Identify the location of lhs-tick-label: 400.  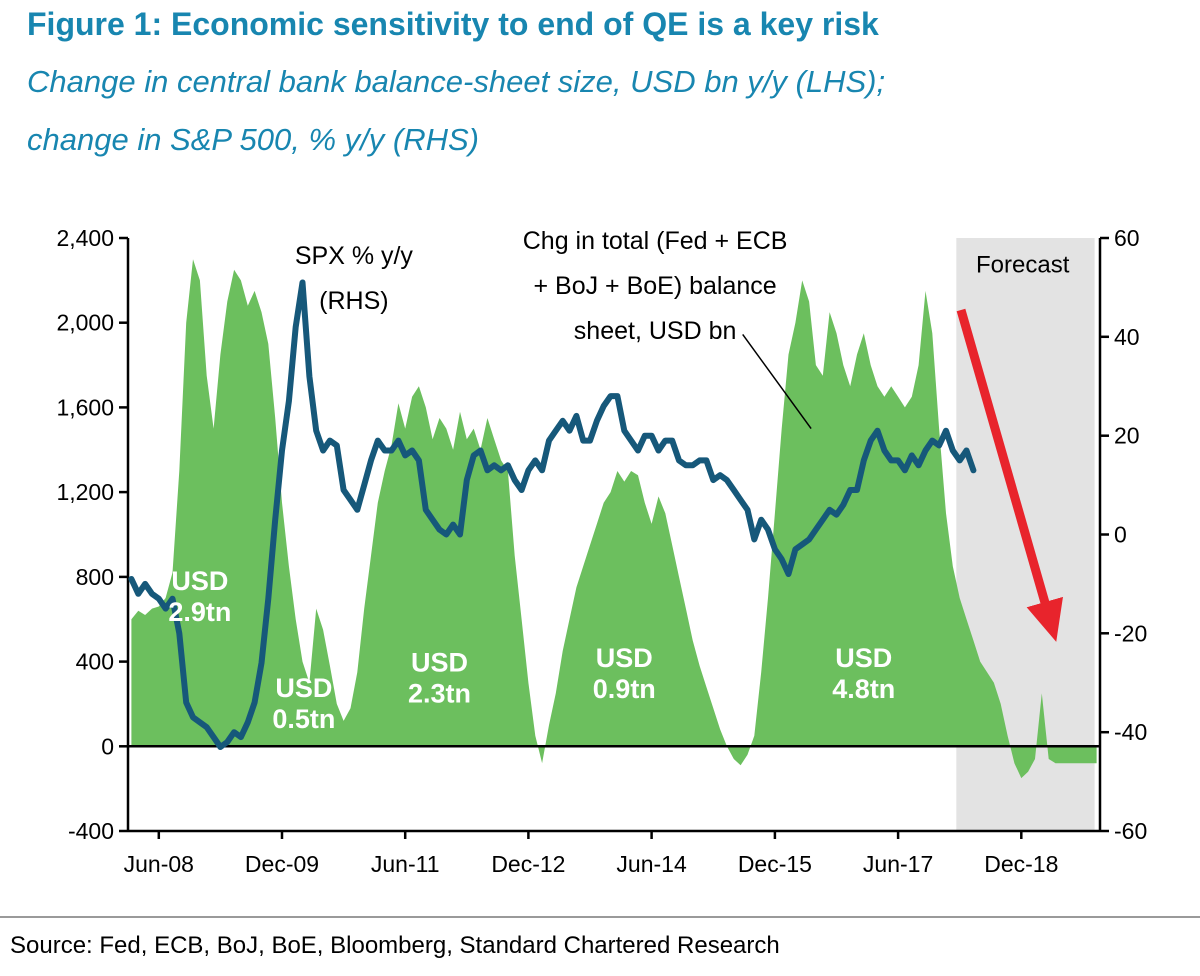
(95, 662).